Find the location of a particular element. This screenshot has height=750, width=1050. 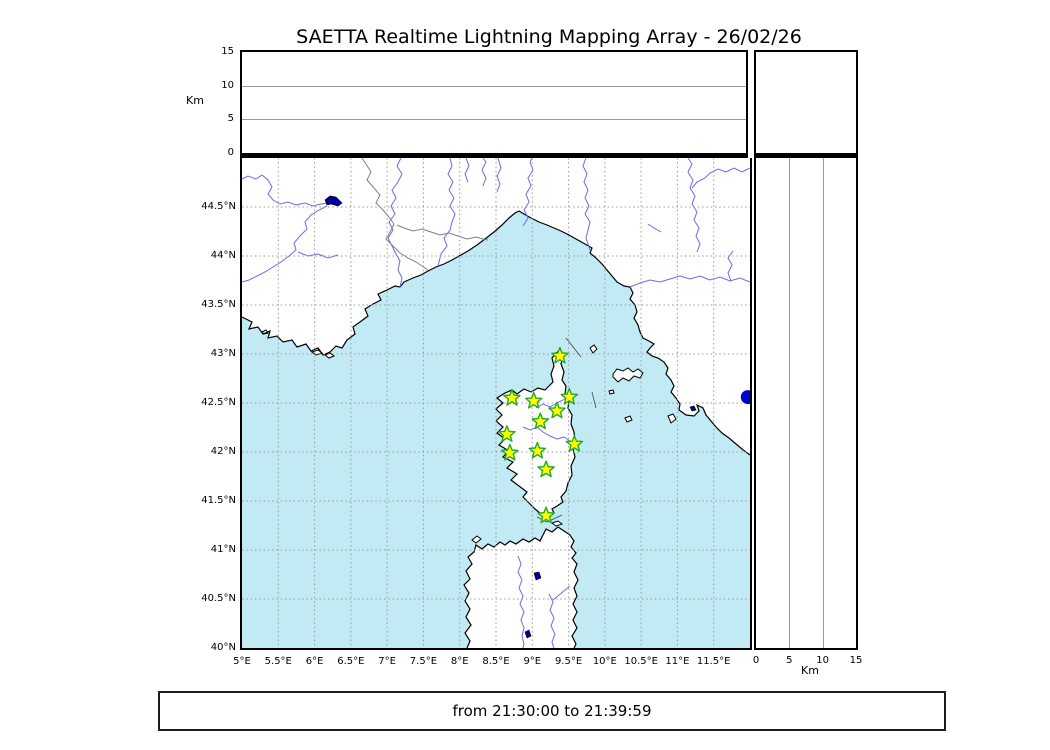

longitude-tick-label: 6.5°E is located at coordinates (351, 661).